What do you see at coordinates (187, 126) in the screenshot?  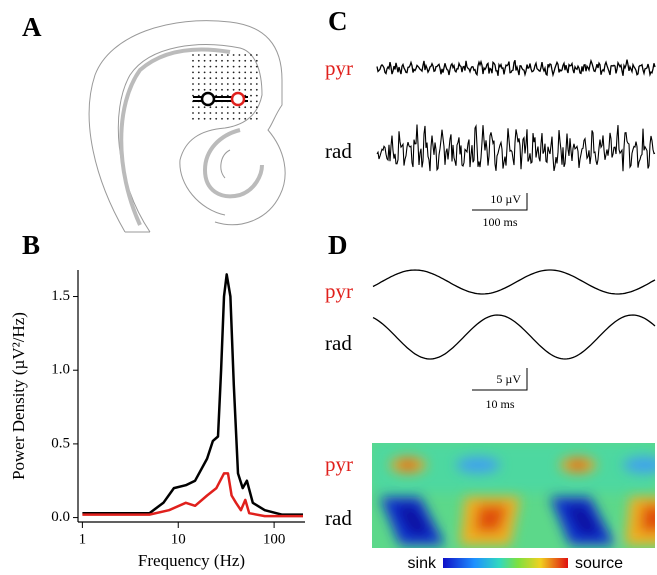 I see `hippocampus-drawing` at bounding box center [187, 126].